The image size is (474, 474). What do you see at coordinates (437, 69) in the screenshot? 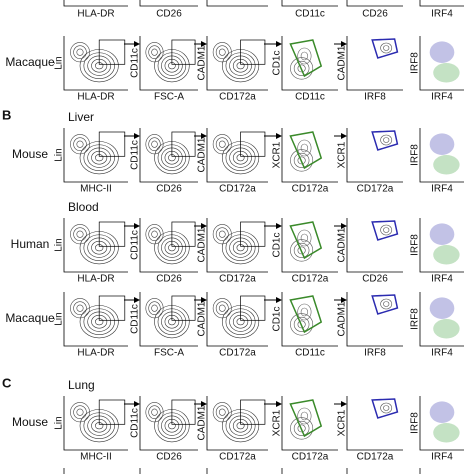
I see `flow-plot: IRF8 IRF4` at bounding box center [437, 69].